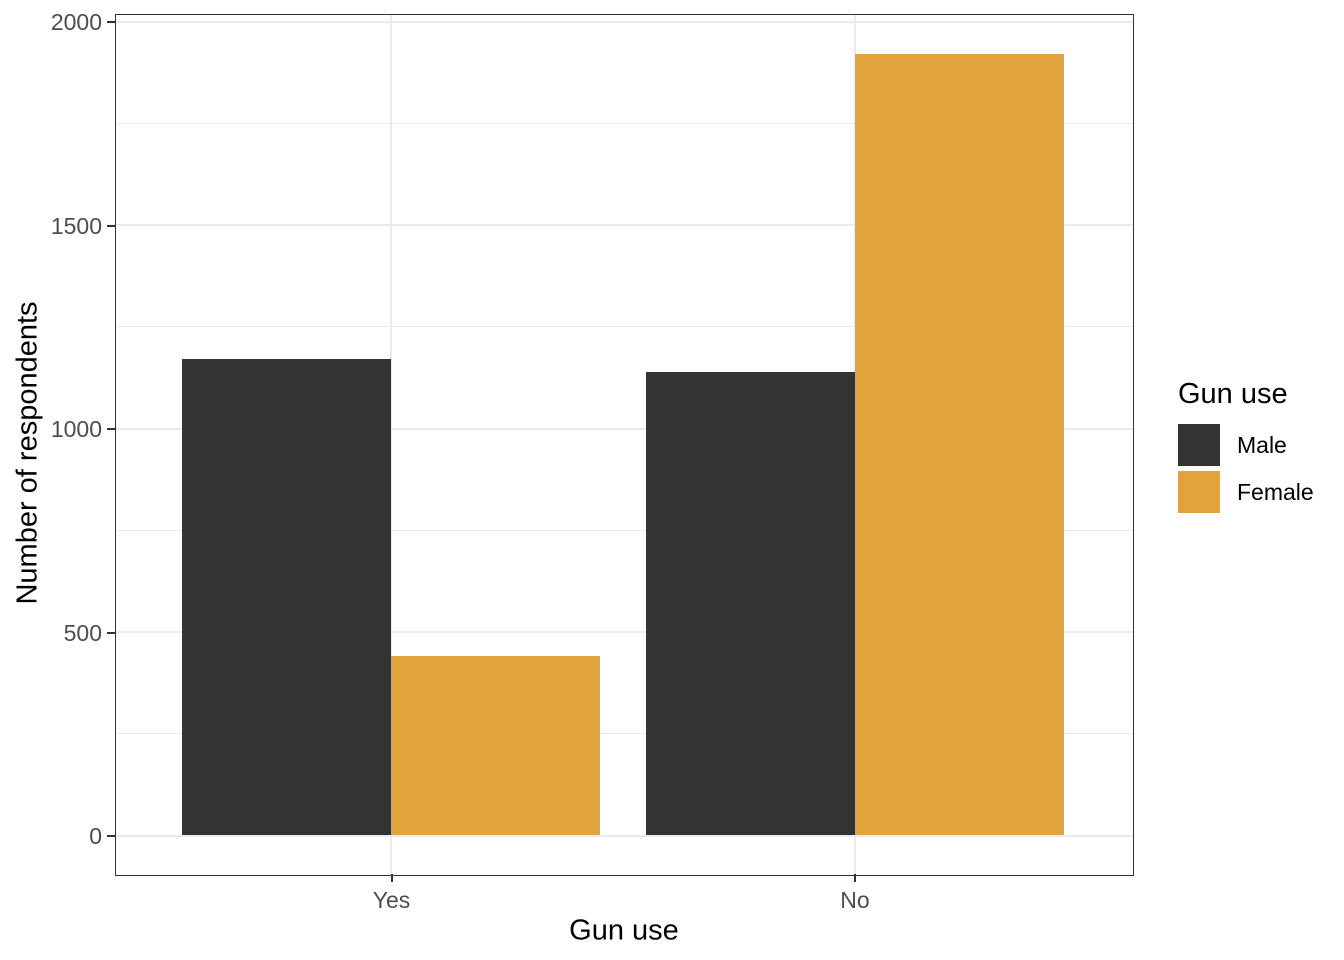  Describe the element at coordinates (1199, 492) in the screenshot. I see `legend-swatch-female-icon` at that location.